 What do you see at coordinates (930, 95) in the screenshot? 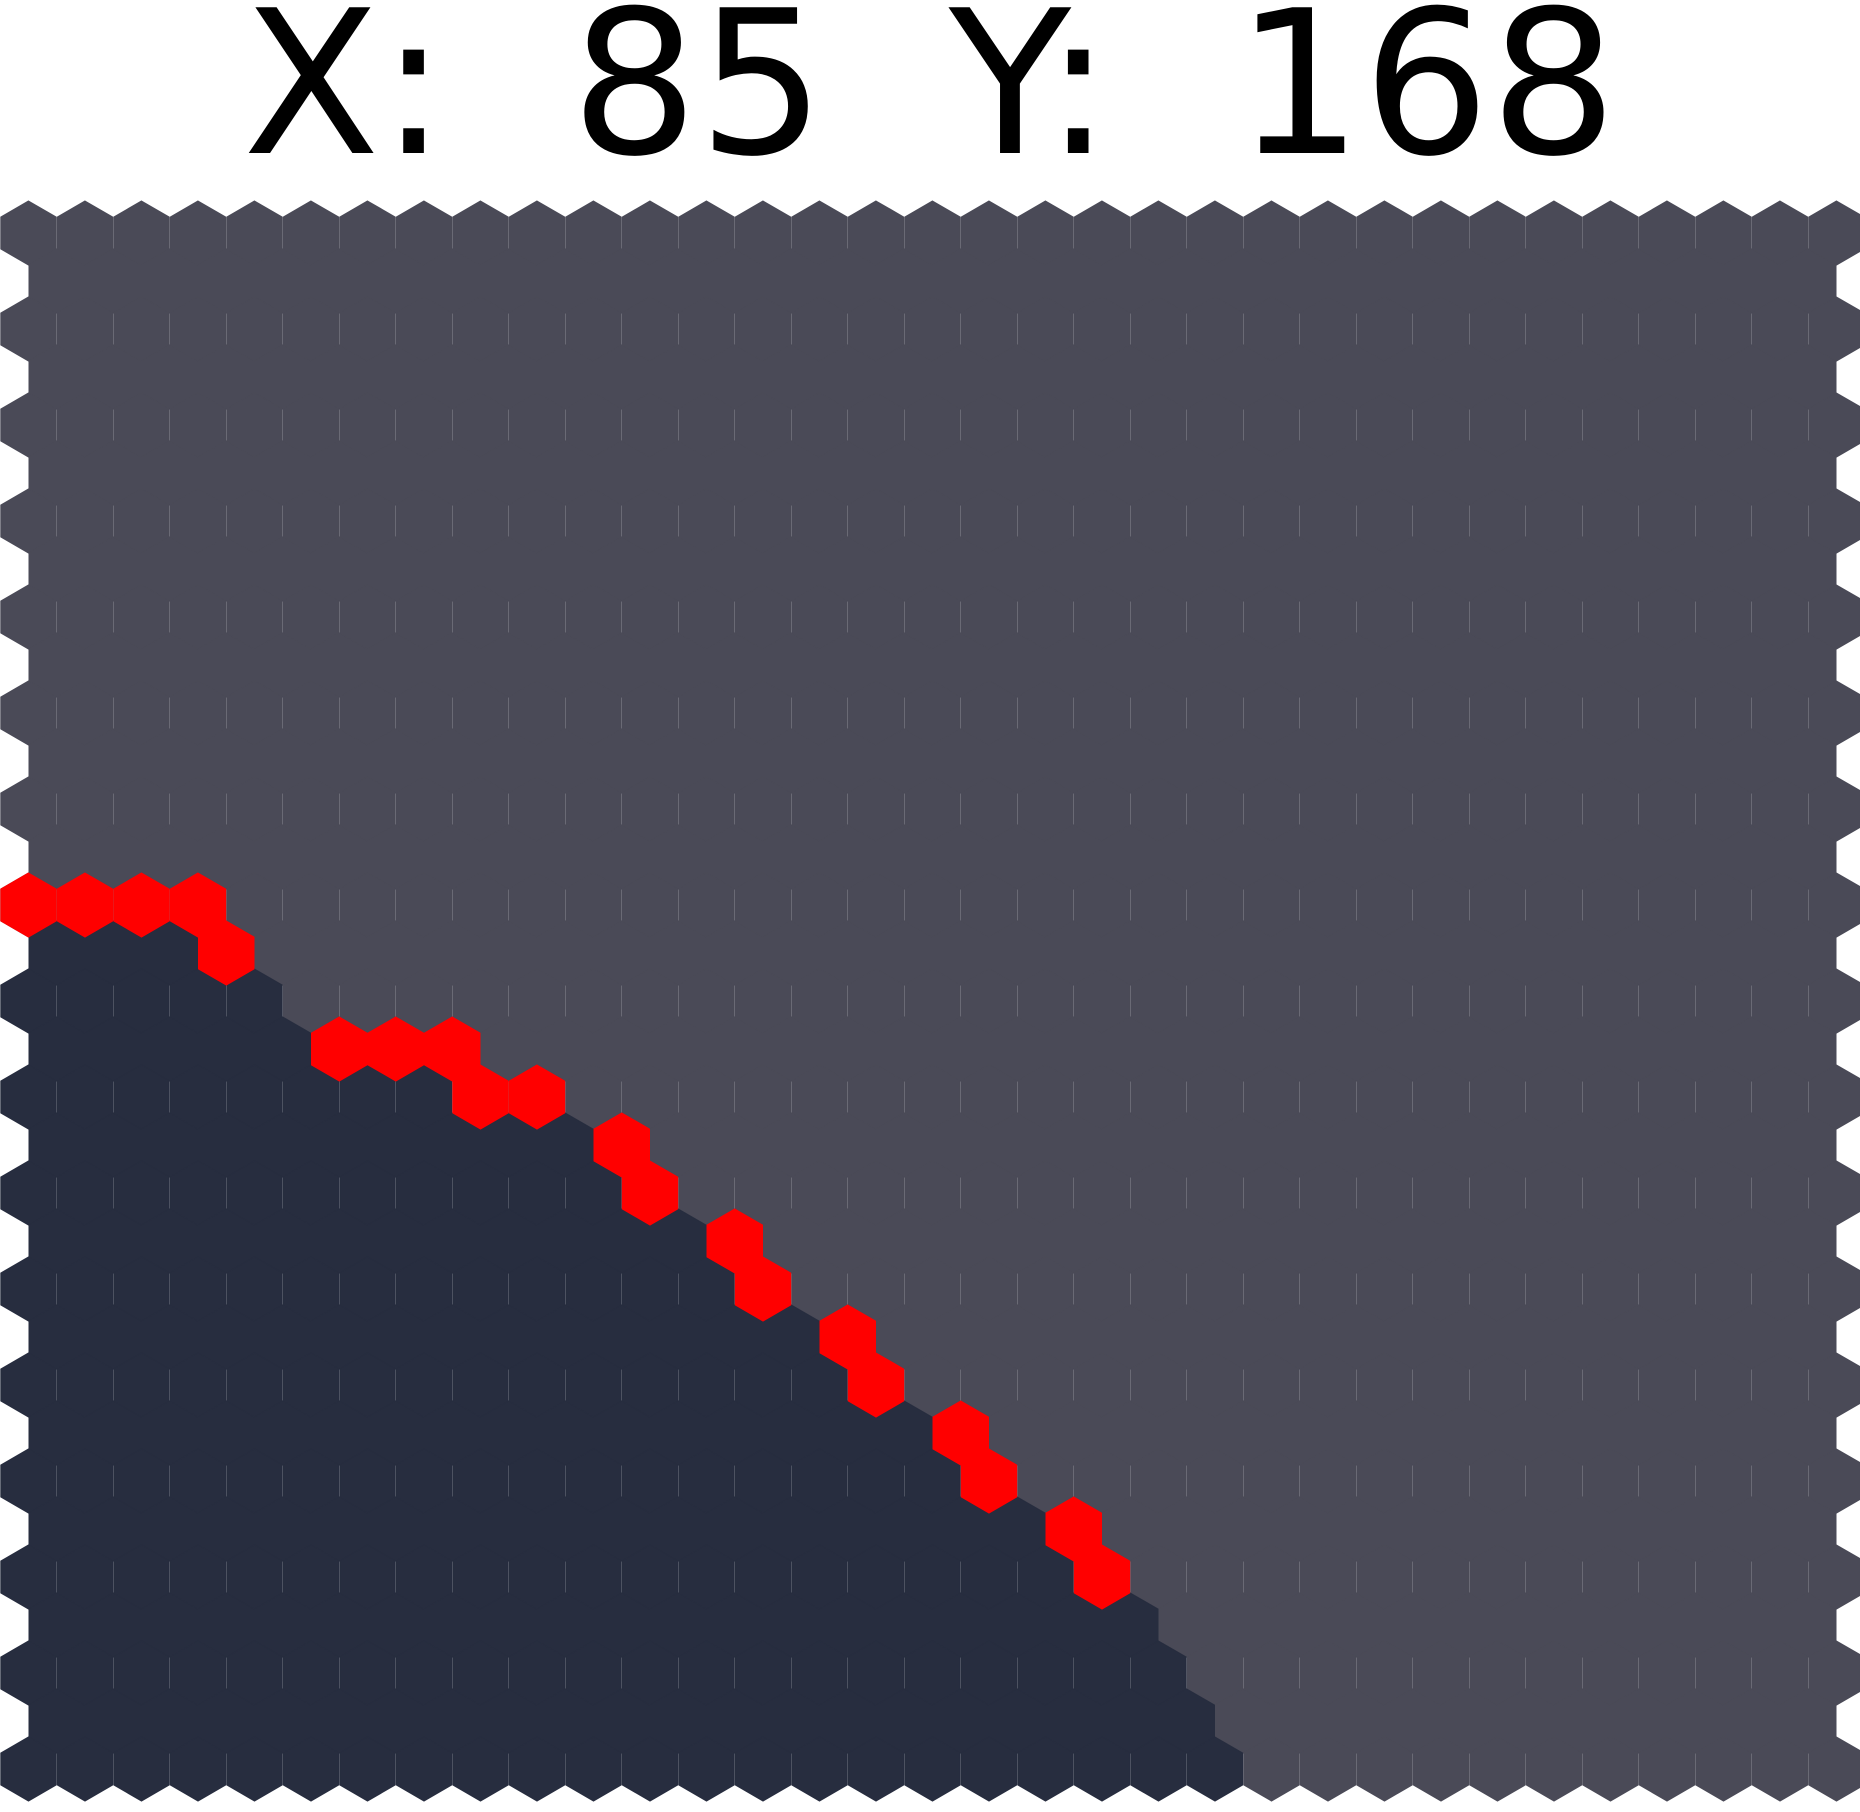
I see `coordinate-readout: X: 85 Y: 168` at bounding box center [930, 95].